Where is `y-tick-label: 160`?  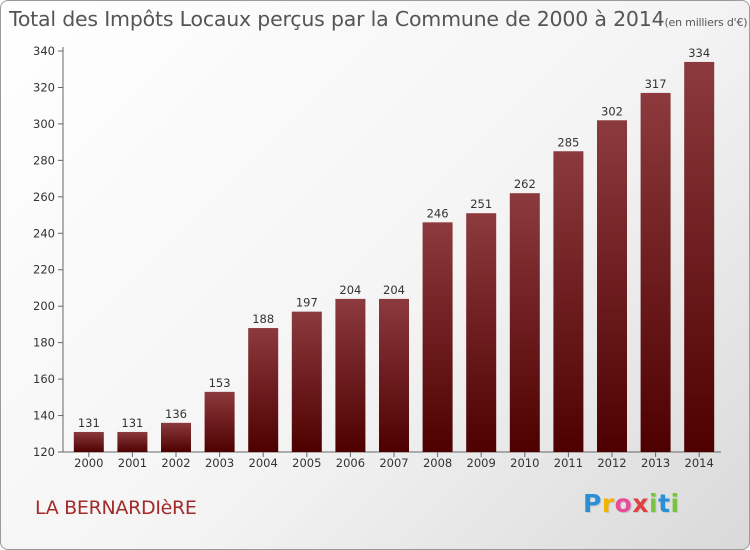 y-tick-label: 160 is located at coordinates (44, 379).